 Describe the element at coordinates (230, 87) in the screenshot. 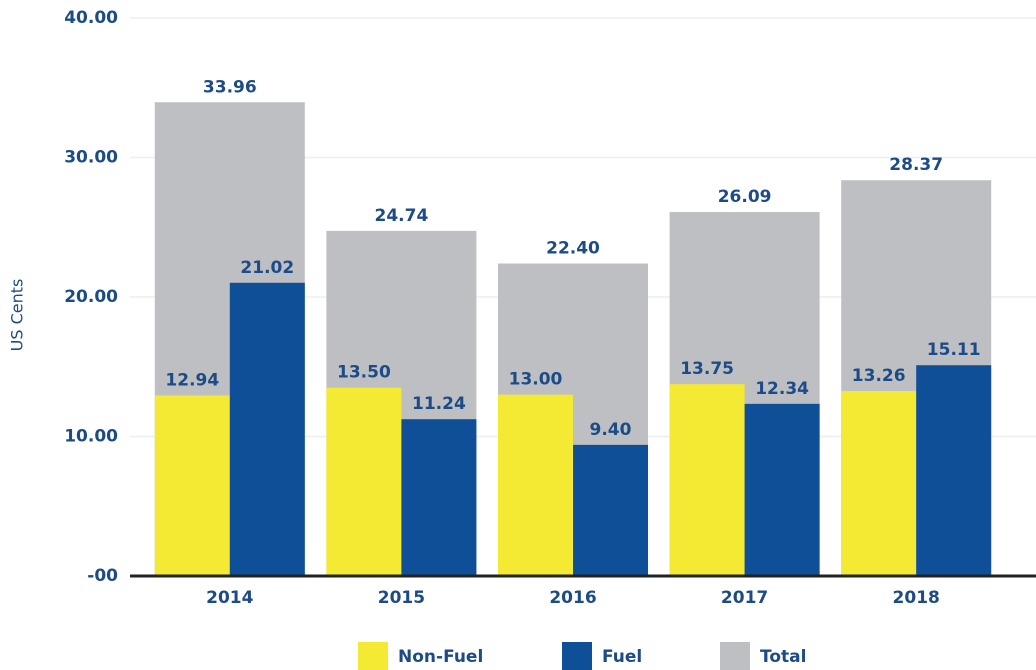

I see `value-label: 33.96` at that location.